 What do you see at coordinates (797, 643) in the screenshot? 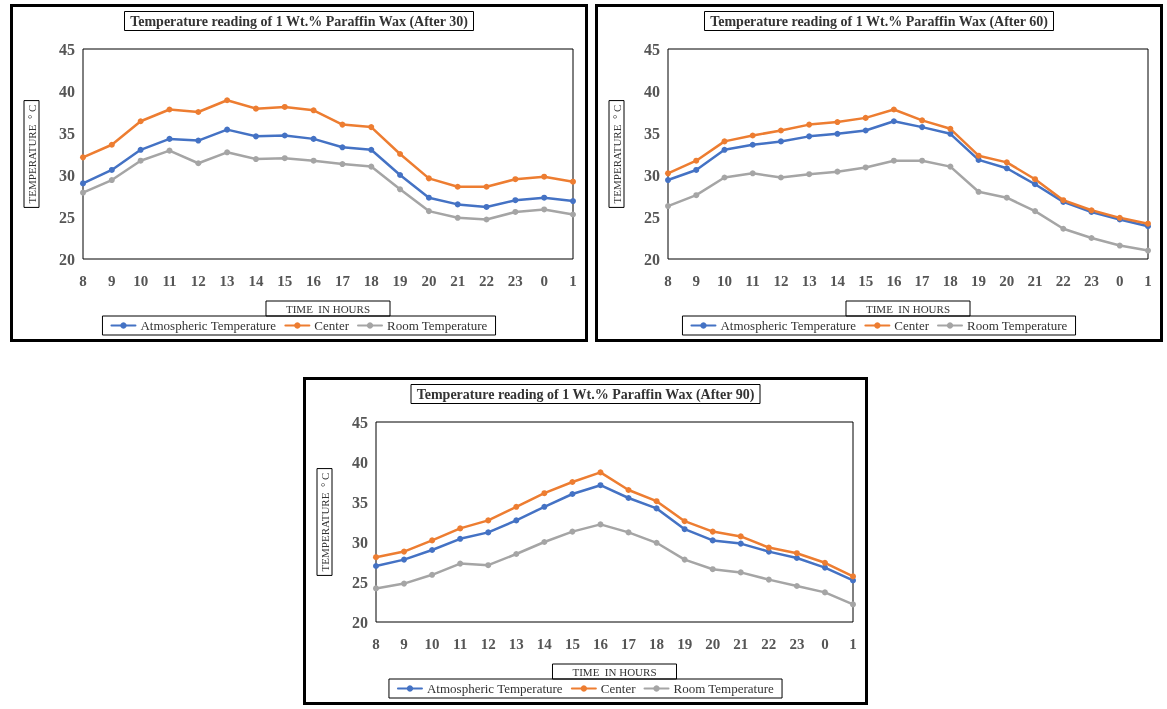
I see `x-tick-label: 23` at bounding box center [797, 643].